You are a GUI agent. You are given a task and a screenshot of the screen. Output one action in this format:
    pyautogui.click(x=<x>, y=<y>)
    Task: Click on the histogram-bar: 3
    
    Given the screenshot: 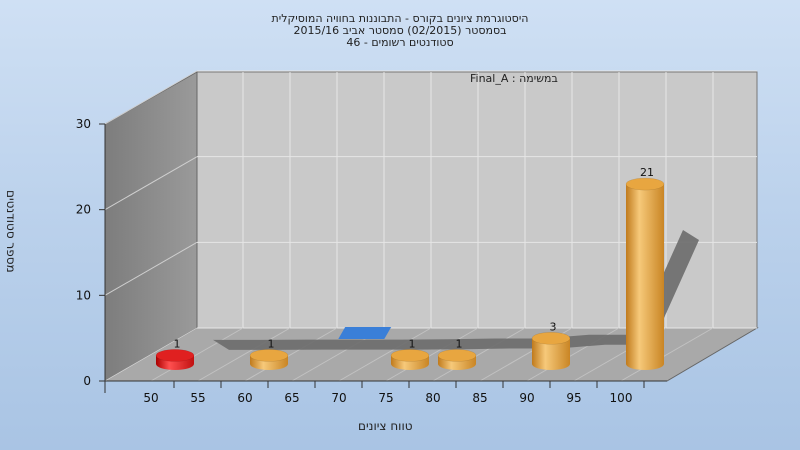 What is the action you would take?
    pyautogui.click(x=551, y=345)
    